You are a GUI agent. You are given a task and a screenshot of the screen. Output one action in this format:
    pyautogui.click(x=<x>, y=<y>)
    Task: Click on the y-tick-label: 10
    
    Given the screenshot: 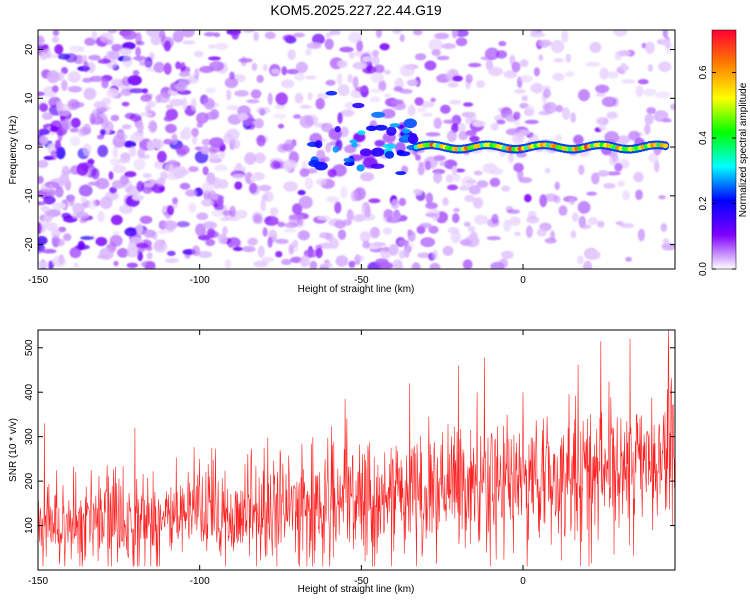 What is the action you would take?
    pyautogui.click(x=29, y=98)
    